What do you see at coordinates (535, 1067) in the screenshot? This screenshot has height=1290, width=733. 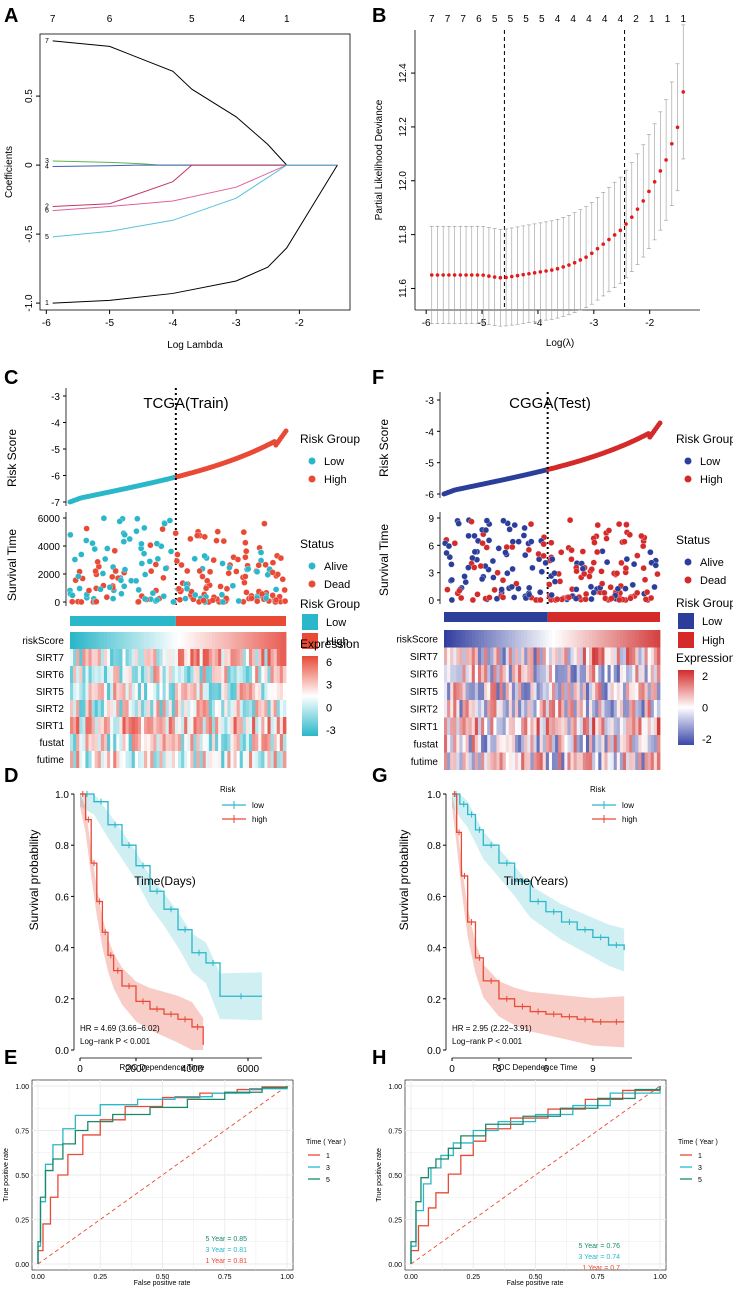 I see `panel-h-title: ROC Dependence Time` at bounding box center [535, 1067].